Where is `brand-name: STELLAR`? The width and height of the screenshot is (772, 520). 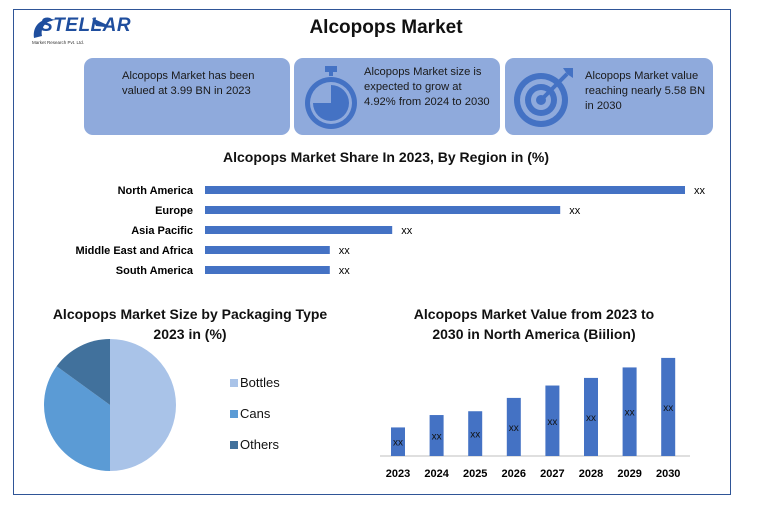 brand-name: STELLAR is located at coordinates (86, 25).